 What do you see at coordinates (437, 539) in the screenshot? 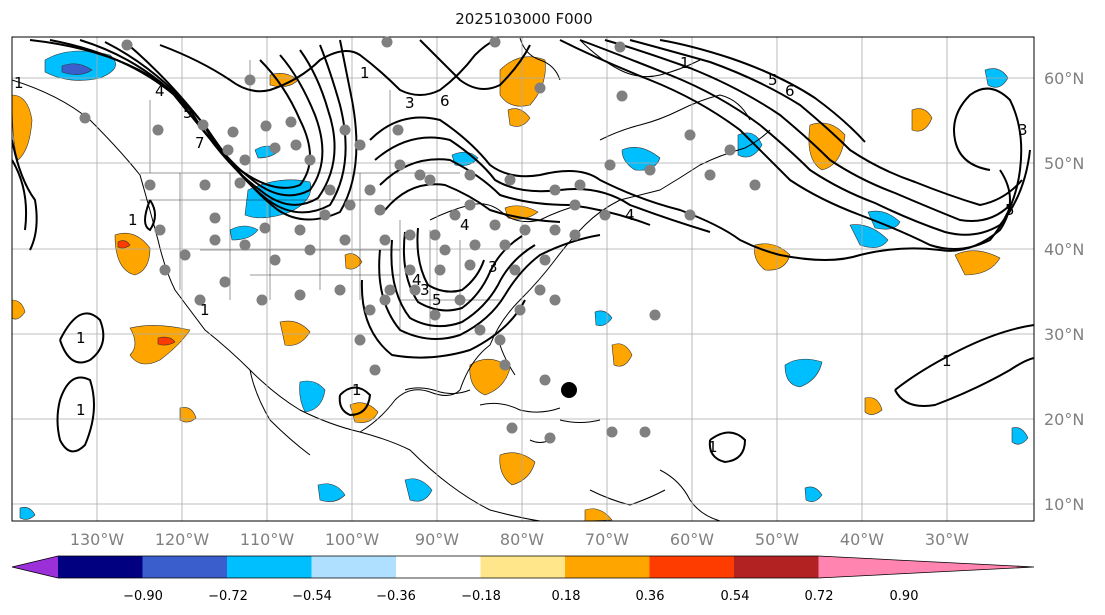
I see `longitude-label: 90°W` at bounding box center [437, 539].